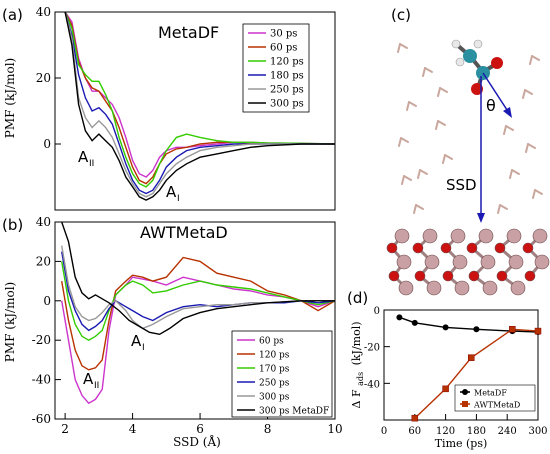  I want to click on legend-marker, so click(465, 404).